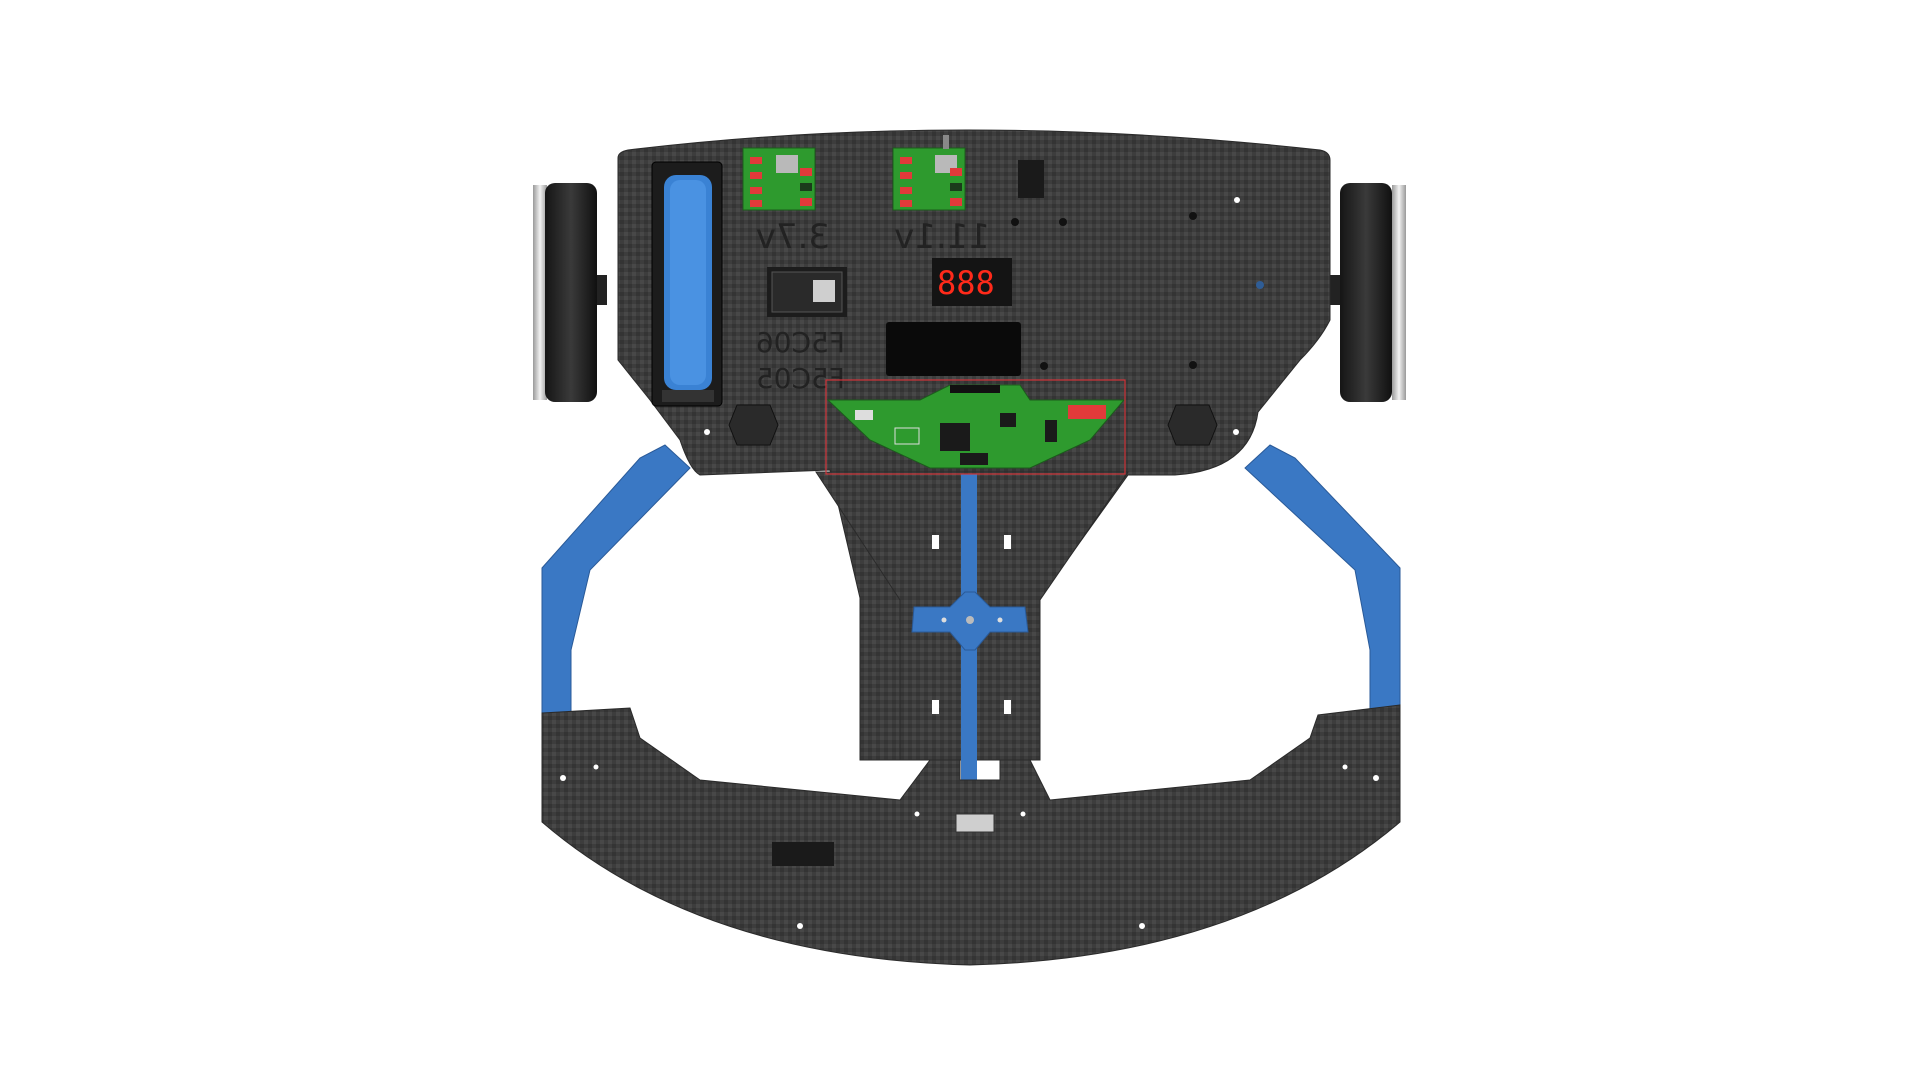 The width and height of the screenshot is (1920, 1080). Describe the element at coordinates (1031, 179) in the screenshot. I see `small-connector` at that location.